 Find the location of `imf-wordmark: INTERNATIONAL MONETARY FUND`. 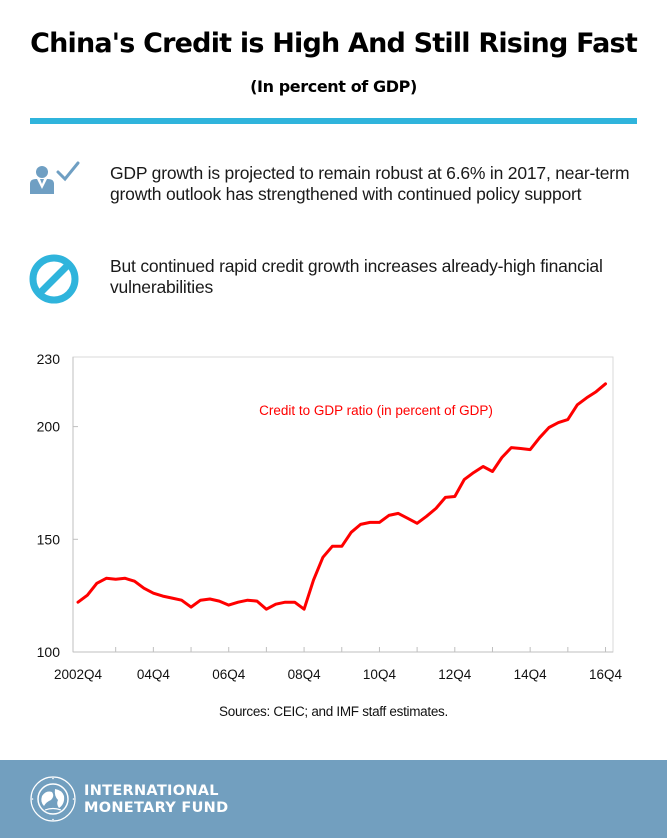

imf-wordmark: INTERNATIONAL MONETARY FUND is located at coordinates (156, 800).